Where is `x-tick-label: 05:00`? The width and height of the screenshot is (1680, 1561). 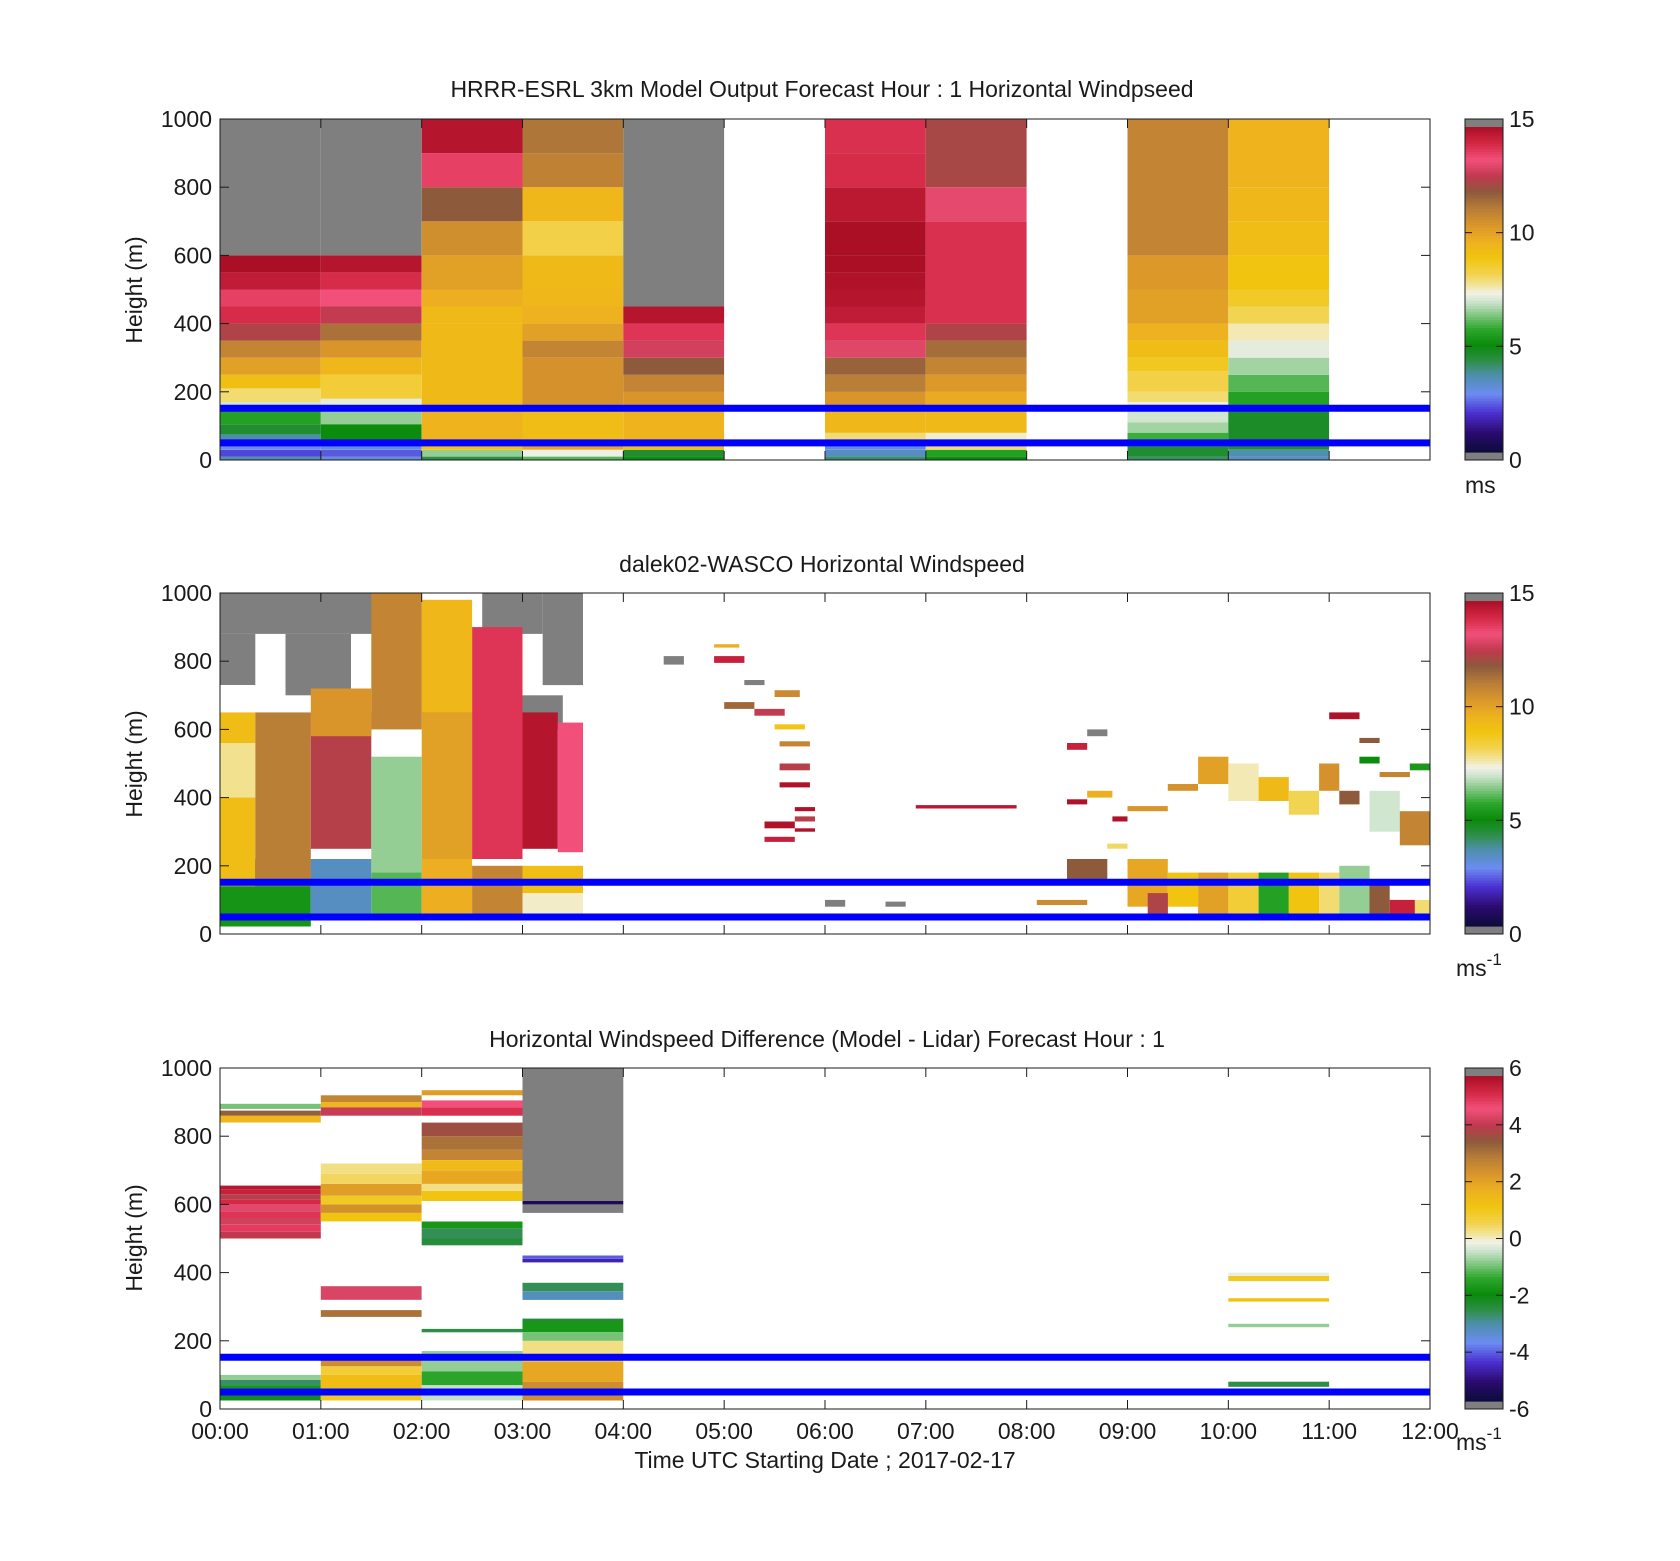 x-tick-label: 05:00 is located at coordinates (724, 1431).